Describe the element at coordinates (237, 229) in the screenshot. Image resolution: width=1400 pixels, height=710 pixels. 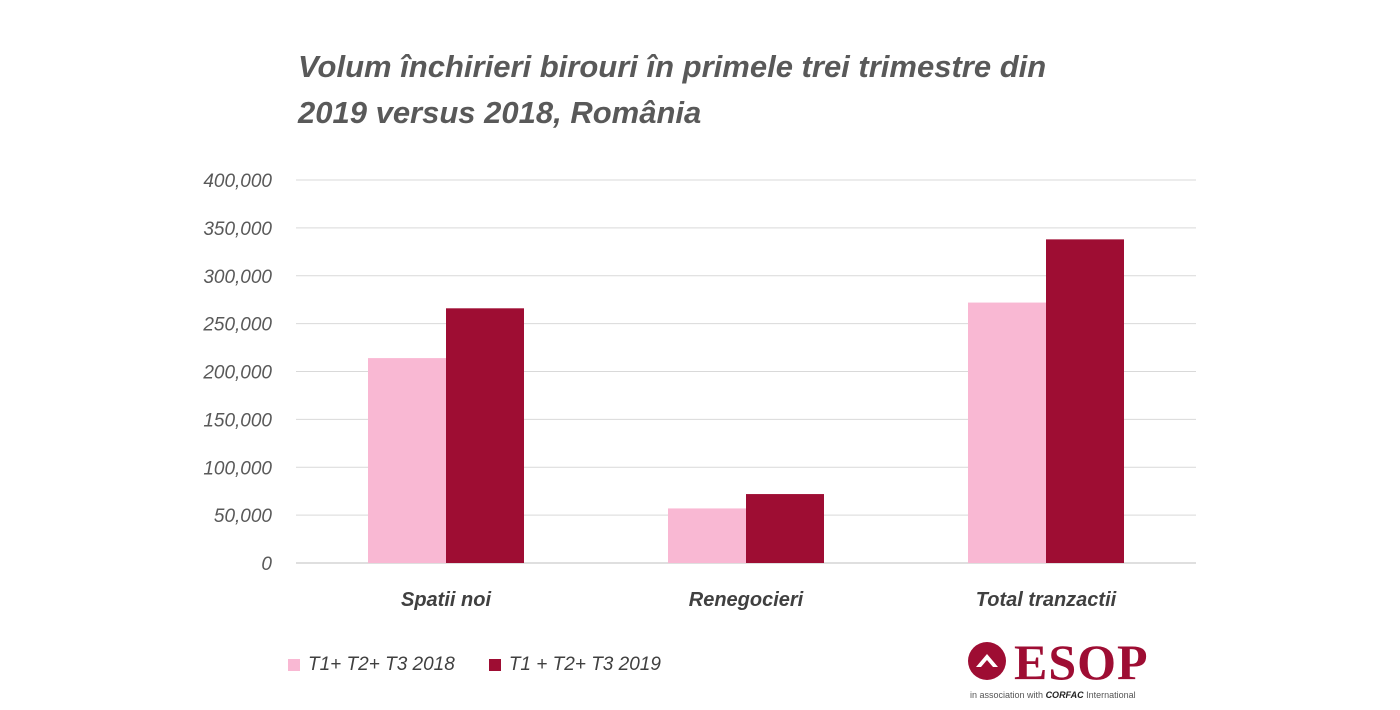
I see `y-tick-label: 350,000` at that location.